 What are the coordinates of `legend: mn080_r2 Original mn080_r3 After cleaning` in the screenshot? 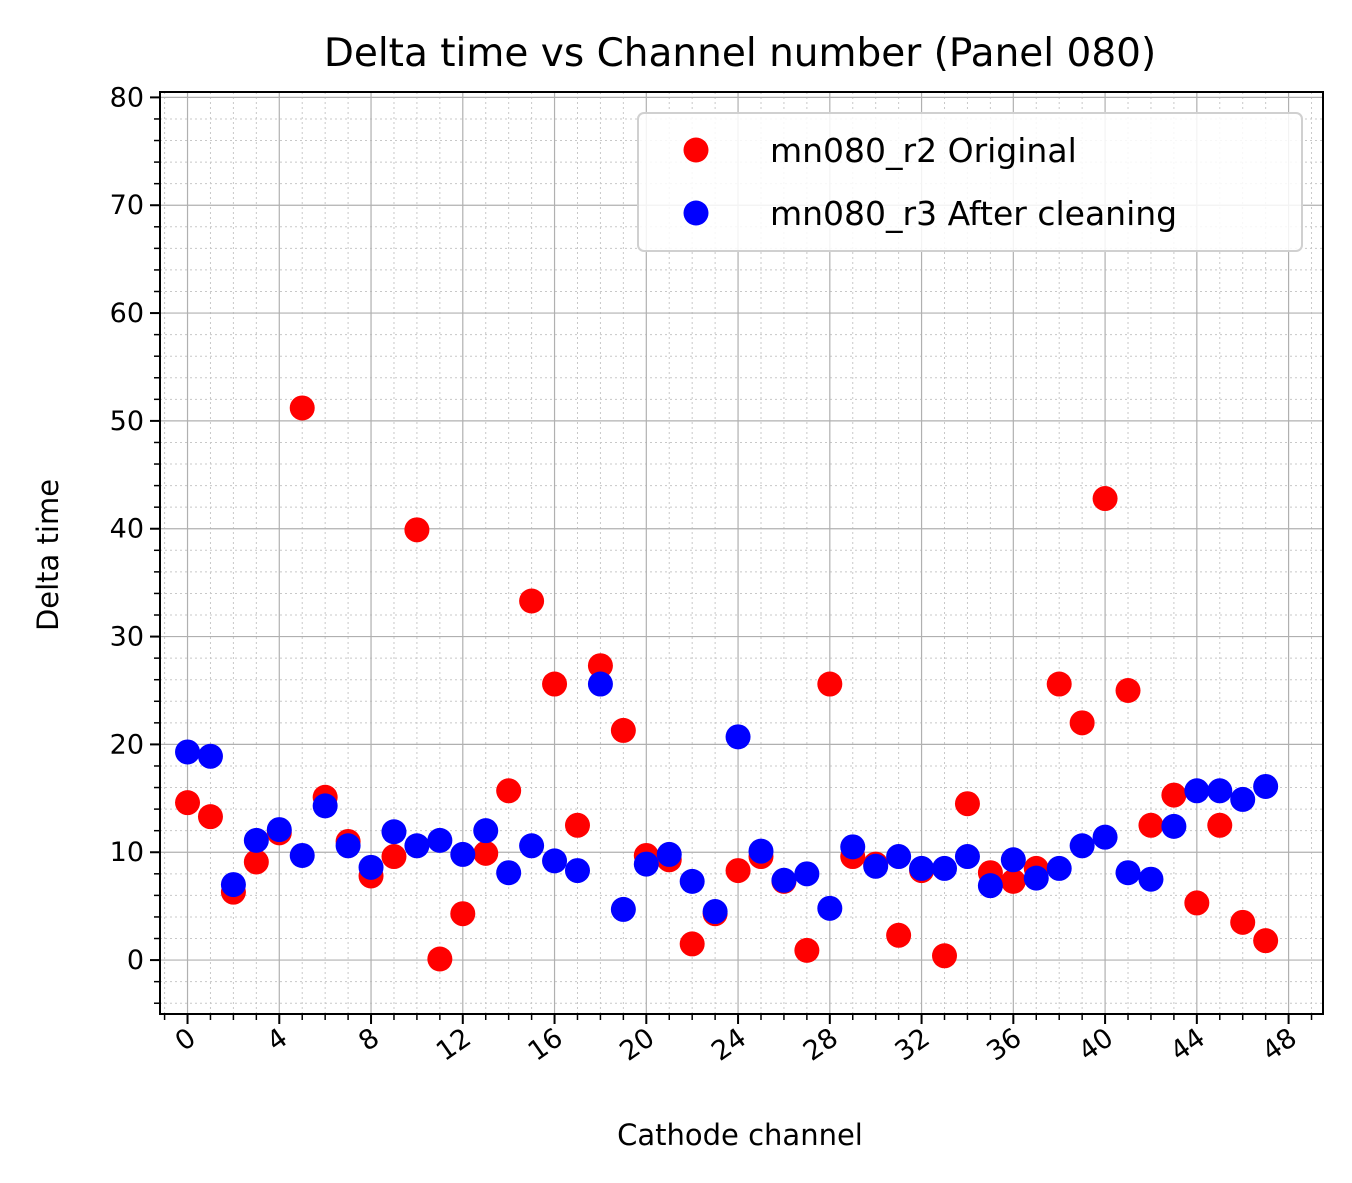 It's located at (970, 182).